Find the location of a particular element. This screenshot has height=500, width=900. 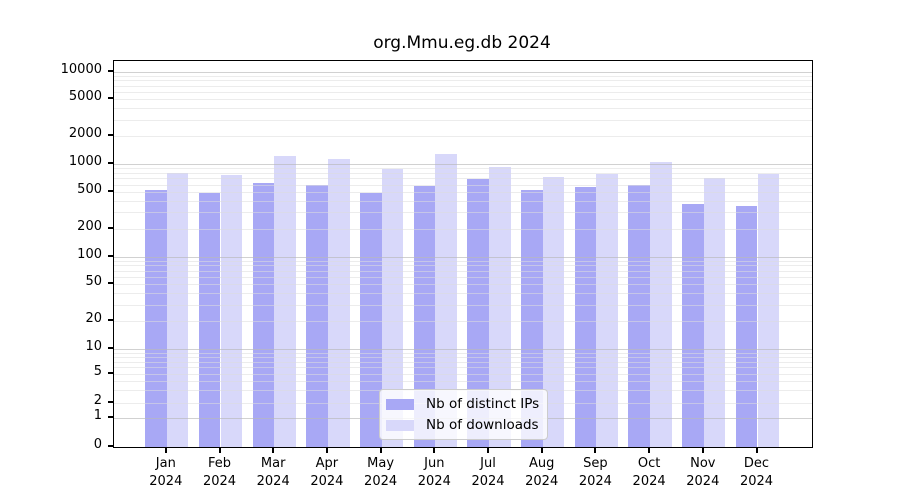

legend-swatch-downloads is located at coordinates (400, 425).